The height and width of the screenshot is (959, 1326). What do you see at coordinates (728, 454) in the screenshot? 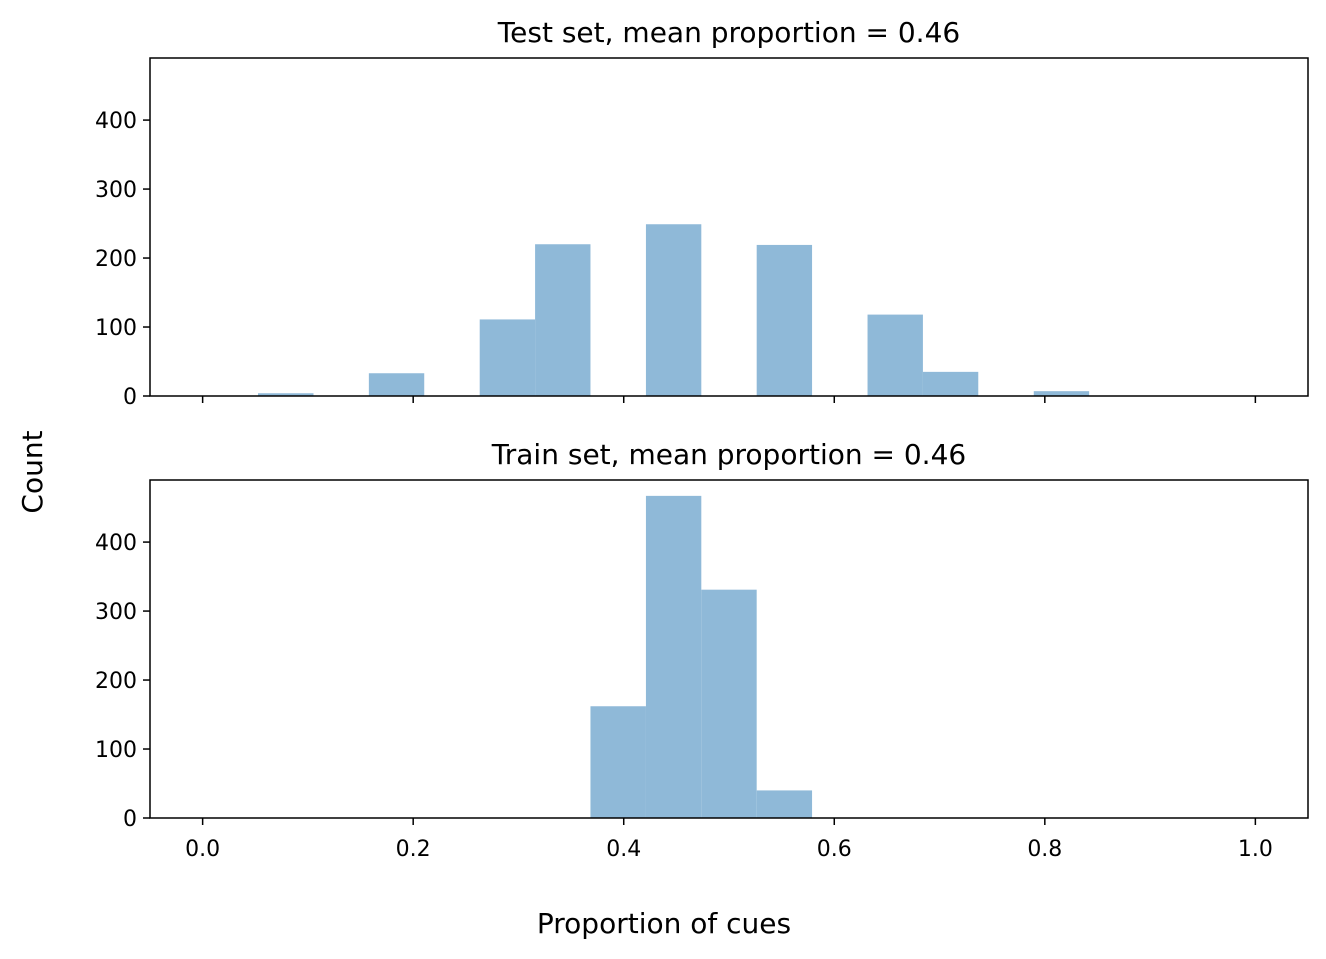
I see `train-set-title: Train set, mean proportion = 0.46` at bounding box center [728, 454].